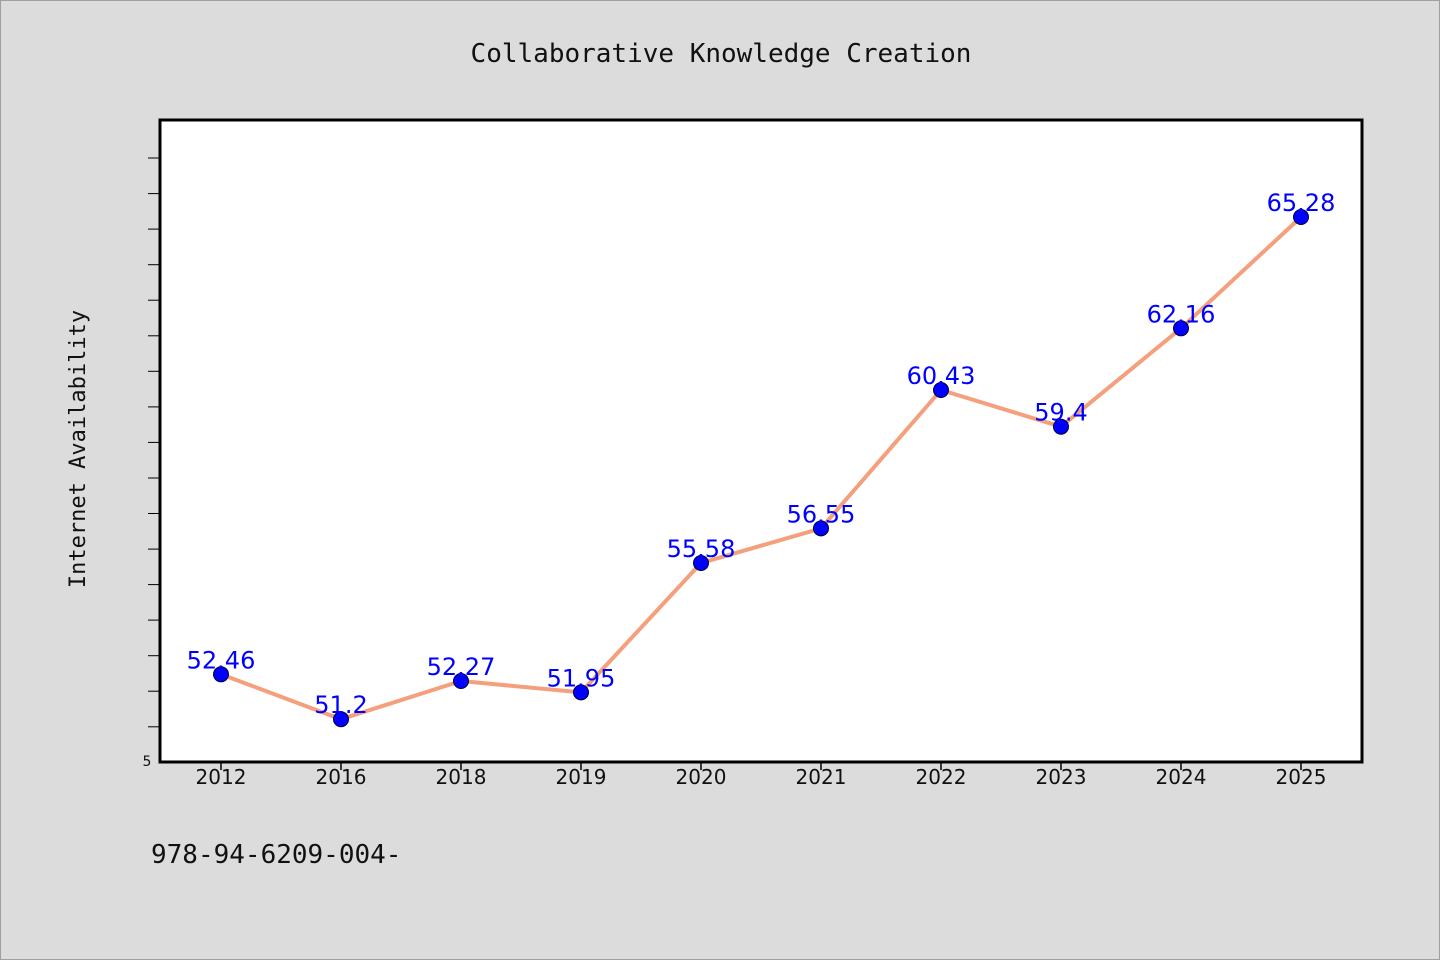  Describe the element at coordinates (154, 442) in the screenshot. I see `y-minor-ticks` at that location.